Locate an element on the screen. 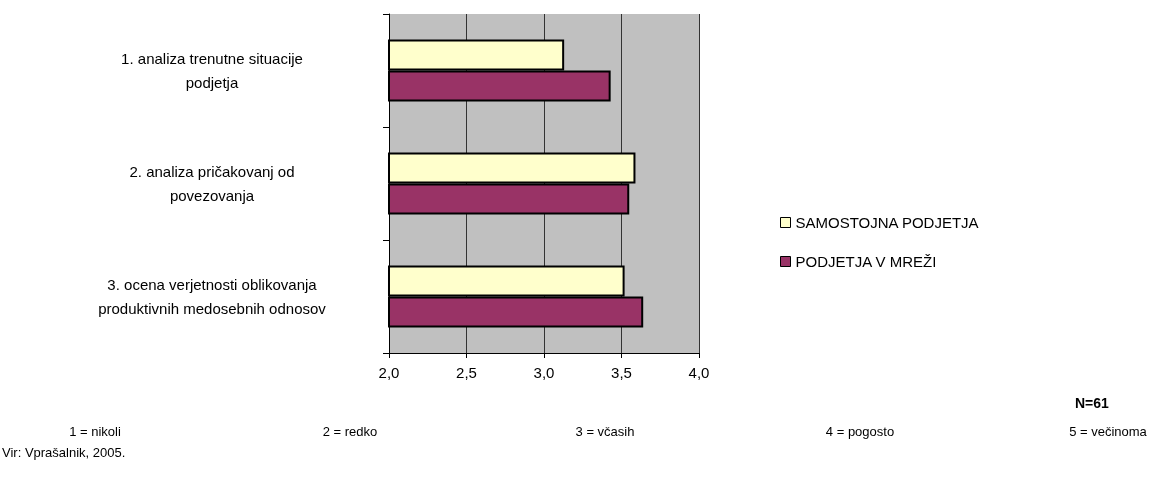 This screenshot has width=1160, height=484. text: Vir: Vprašalnik, 2005. is located at coordinates (64, 452).